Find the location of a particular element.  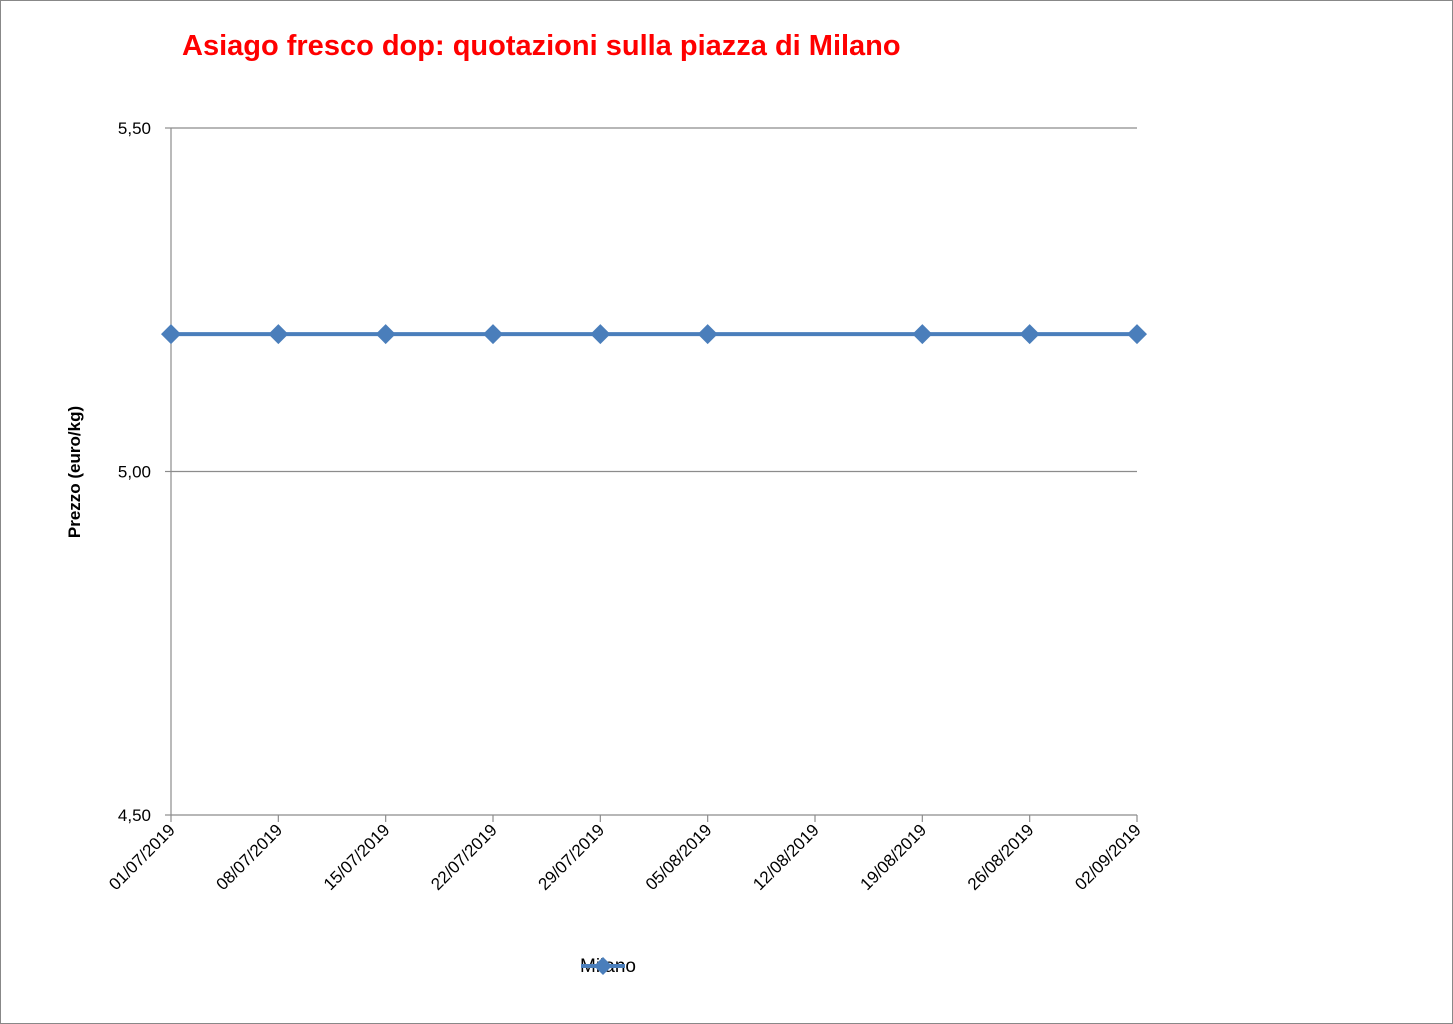

legend: Milano is located at coordinates (608, 967).